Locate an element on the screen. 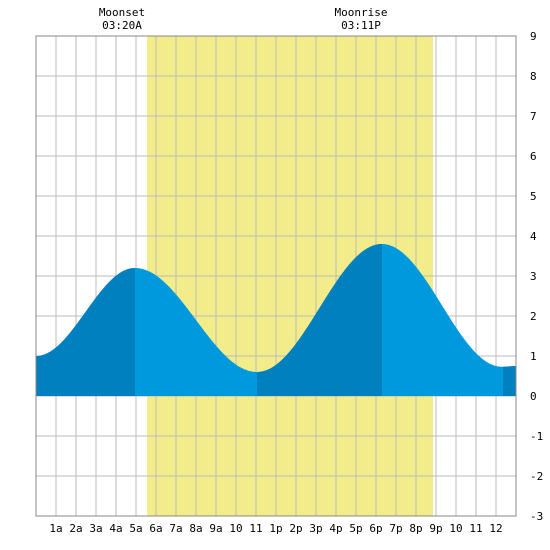 This screenshot has width=550, height=550. x-tick-label: 9a is located at coordinates (215, 528).